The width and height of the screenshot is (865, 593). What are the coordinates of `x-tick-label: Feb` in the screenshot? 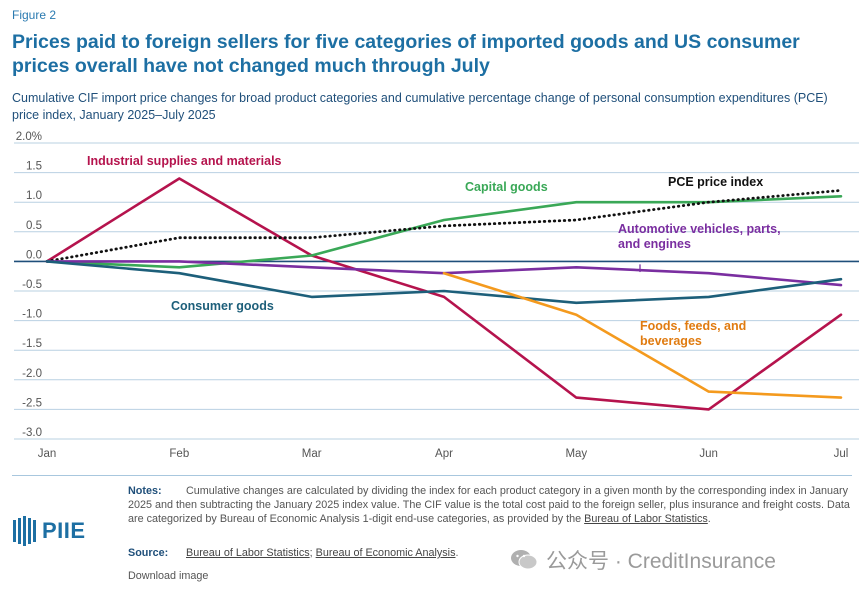 It's located at (179, 454).